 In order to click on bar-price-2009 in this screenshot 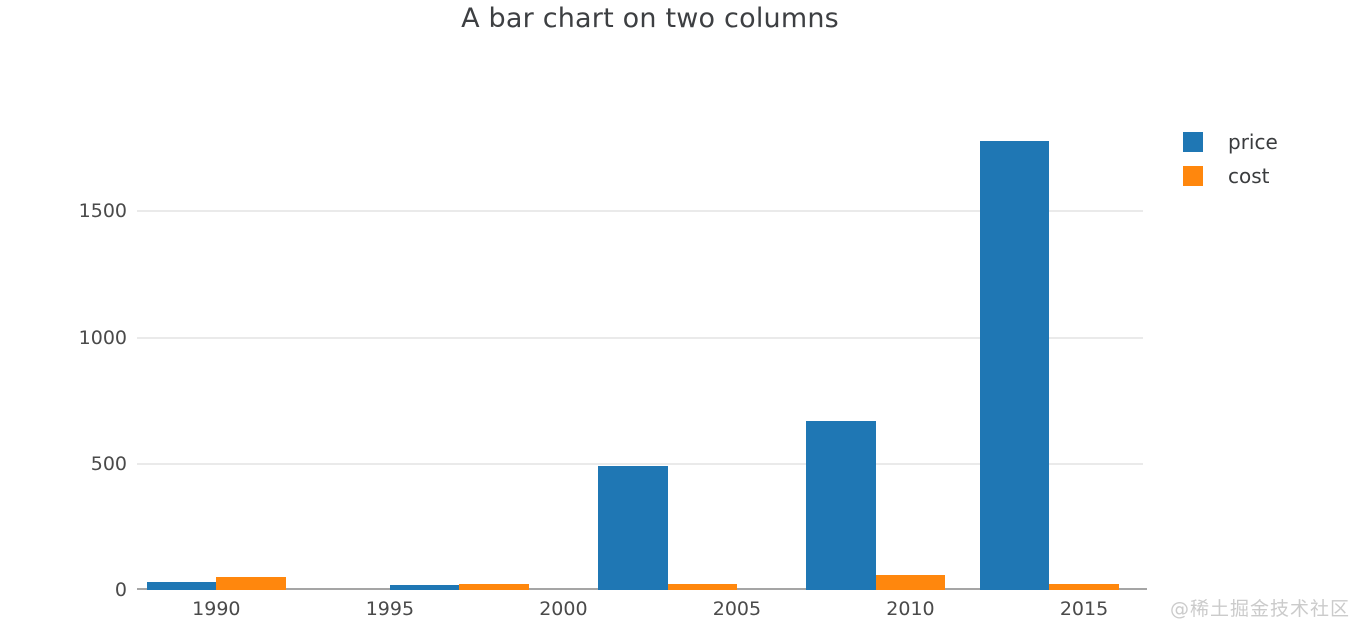, I will do `click(841, 505)`.